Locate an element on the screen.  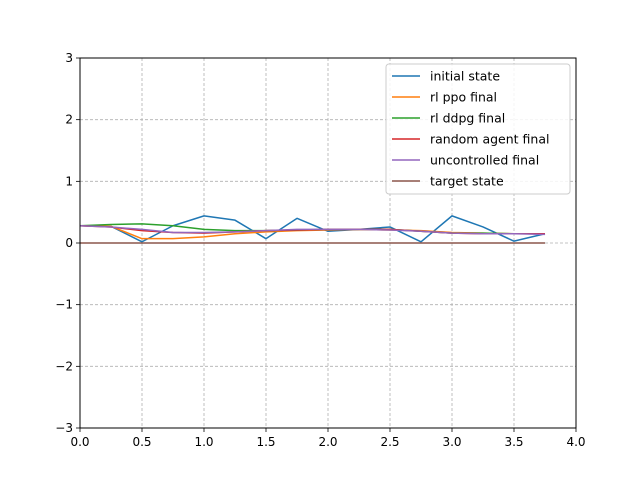
x-tick-label: 0.0 is located at coordinates (79, 442).